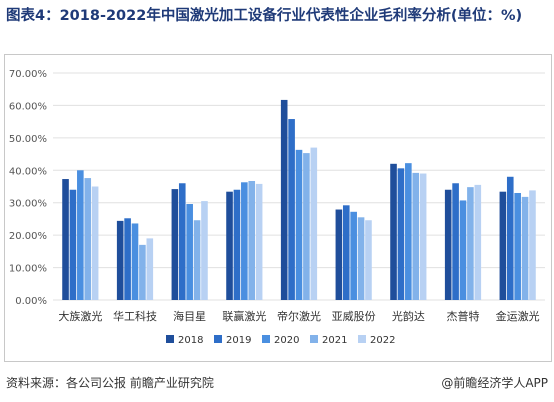  Describe the element at coordinates (382, 340) in the screenshot. I see `legend-label: 2022` at that location.